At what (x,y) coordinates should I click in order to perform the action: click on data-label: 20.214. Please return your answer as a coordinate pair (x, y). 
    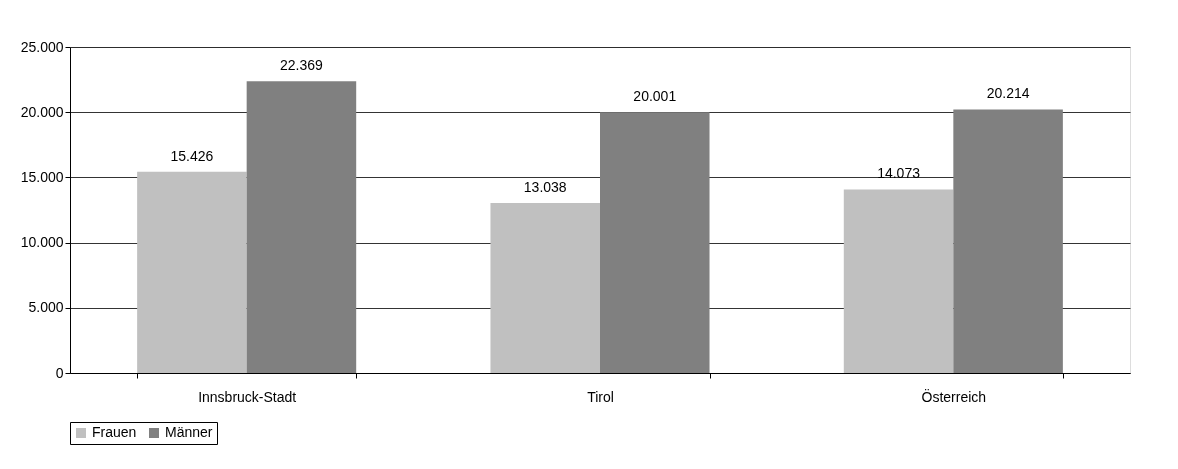
    Looking at the image, I should click on (1008, 93).